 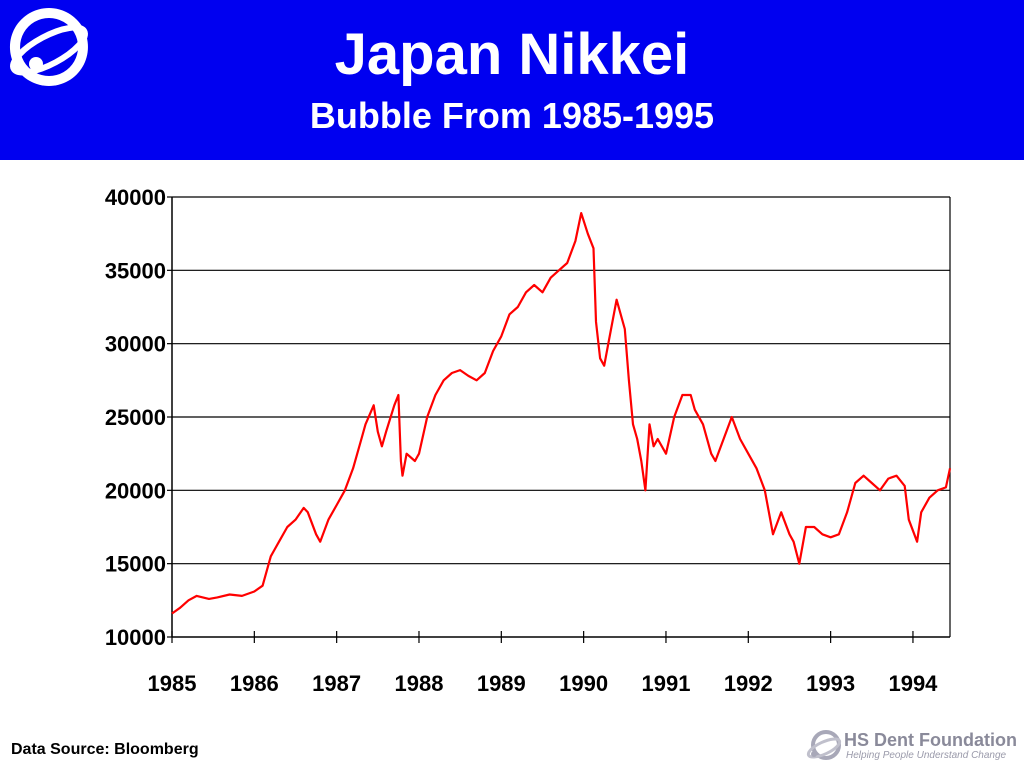 What do you see at coordinates (135, 637) in the screenshot?
I see `y-tick-label: 10000` at bounding box center [135, 637].